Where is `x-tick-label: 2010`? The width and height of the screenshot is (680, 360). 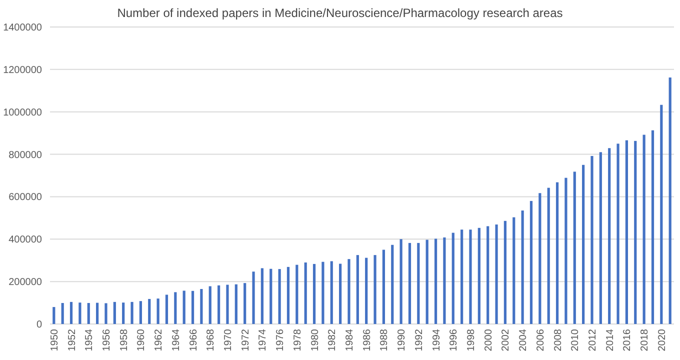
x-tick-label: 2010 is located at coordinates (576, 340).